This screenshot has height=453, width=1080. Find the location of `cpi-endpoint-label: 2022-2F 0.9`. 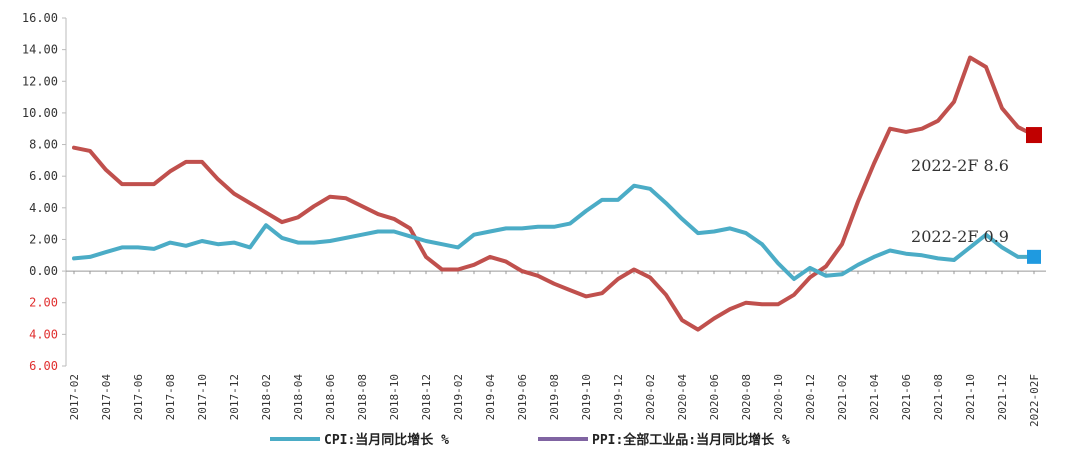

cpi-endpoint-label: 2022-2F 0.9 is located at coordinates (960, 236).